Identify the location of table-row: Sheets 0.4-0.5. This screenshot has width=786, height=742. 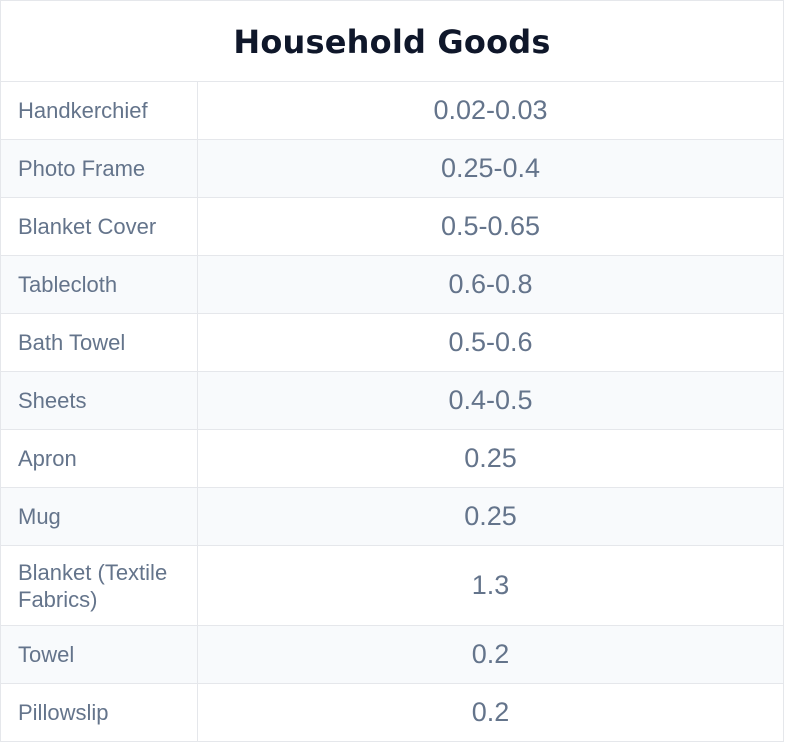
(392, 401).